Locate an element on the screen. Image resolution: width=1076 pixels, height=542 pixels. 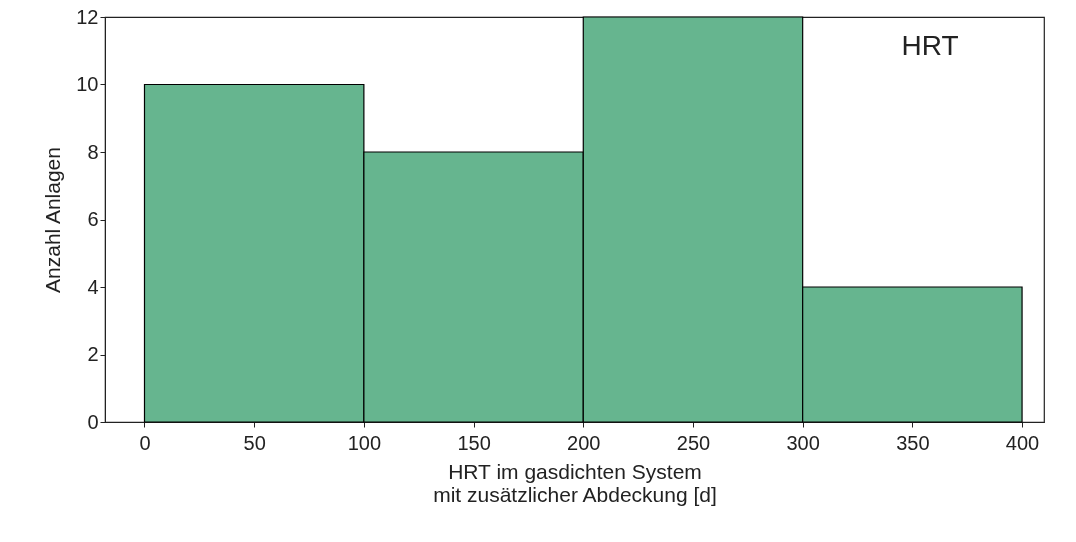
x-tick-label: 200 is located at coordinates (584, 442).